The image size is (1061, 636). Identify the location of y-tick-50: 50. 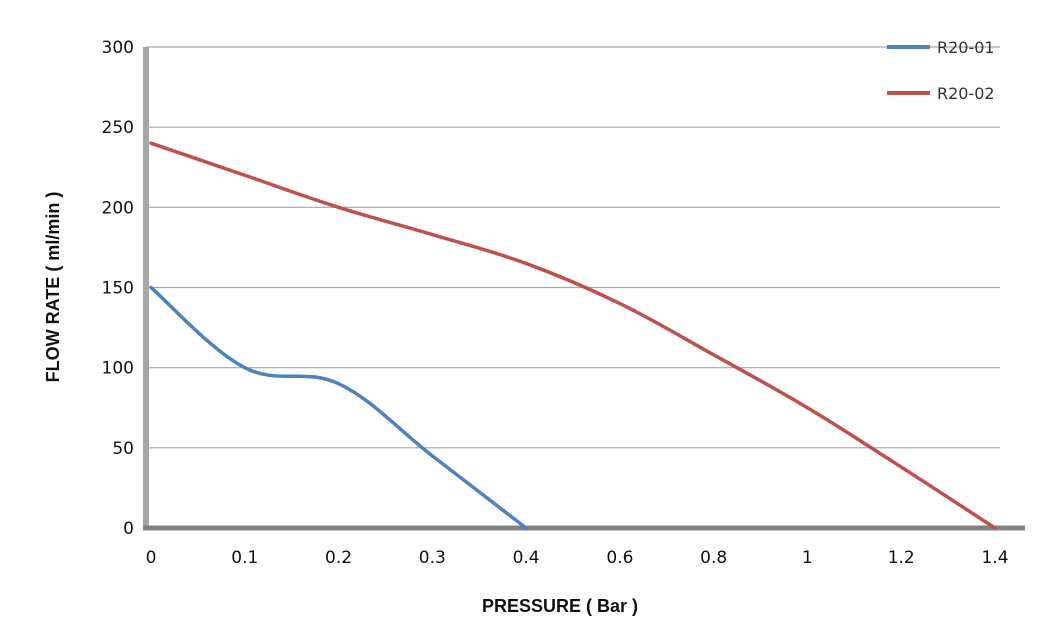
(123, 449).